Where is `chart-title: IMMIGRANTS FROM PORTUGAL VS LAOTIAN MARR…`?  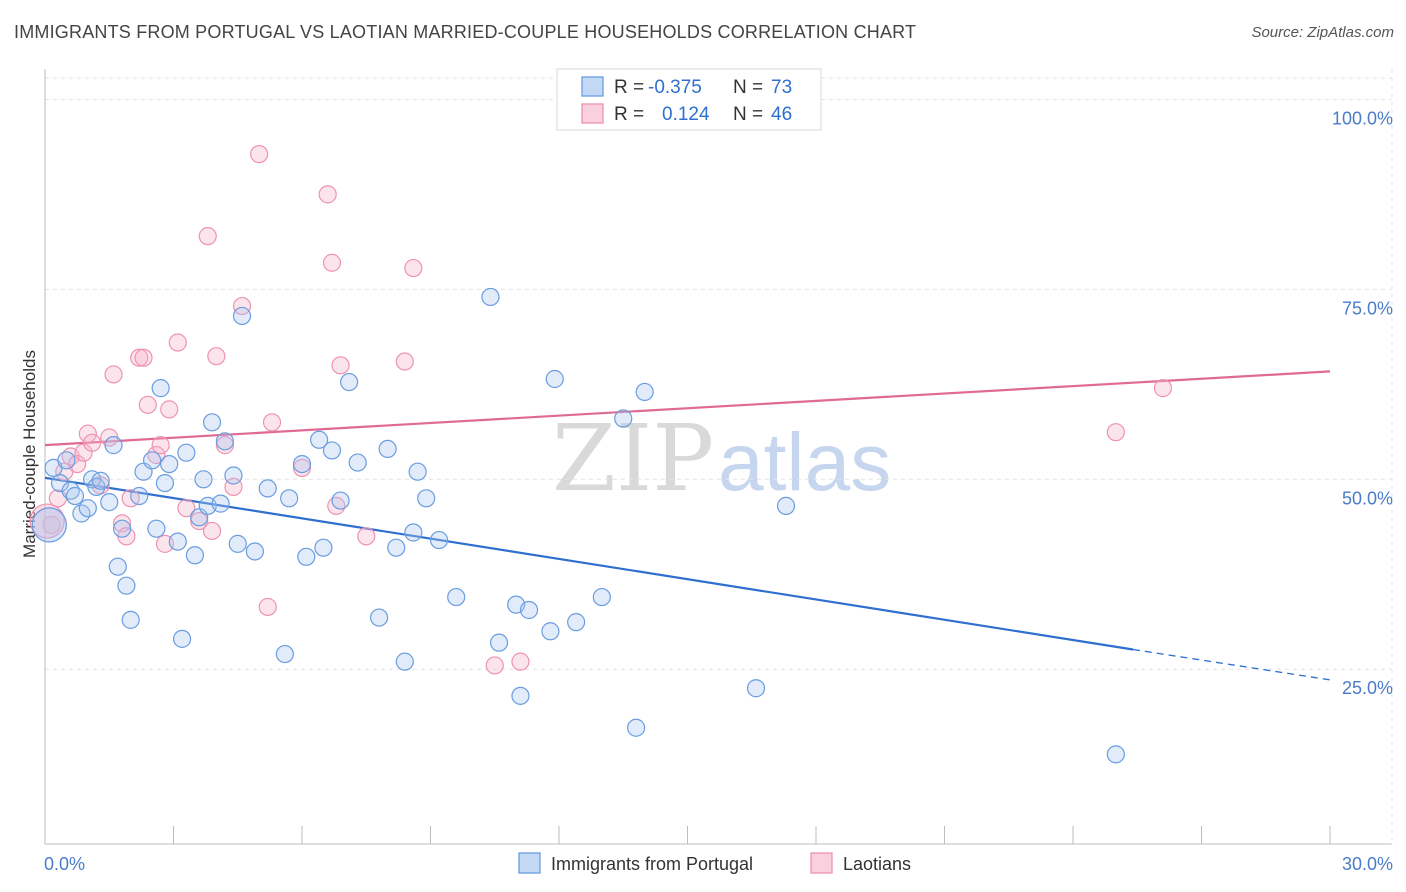
chart-title: IMMIGRANTS FROM PORTUGAL VS LAOTIAN MARR… is located at coordinates (465, 32).